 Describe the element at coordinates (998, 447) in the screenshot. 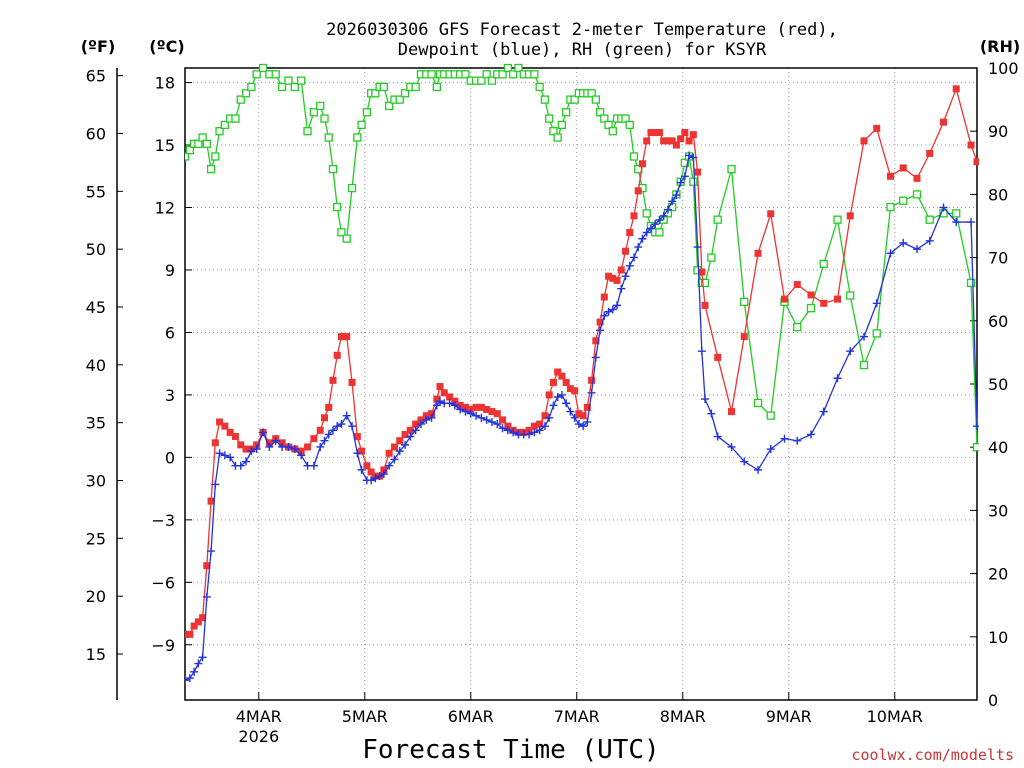

I see `rh-tick-label: 40` at that location.